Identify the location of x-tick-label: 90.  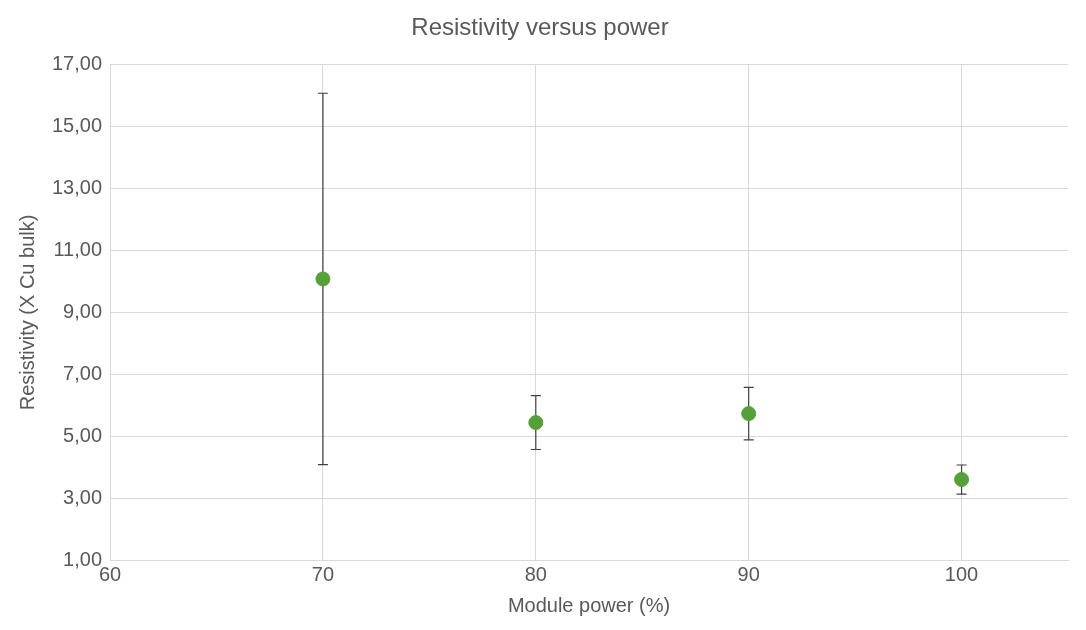
(748, 573).